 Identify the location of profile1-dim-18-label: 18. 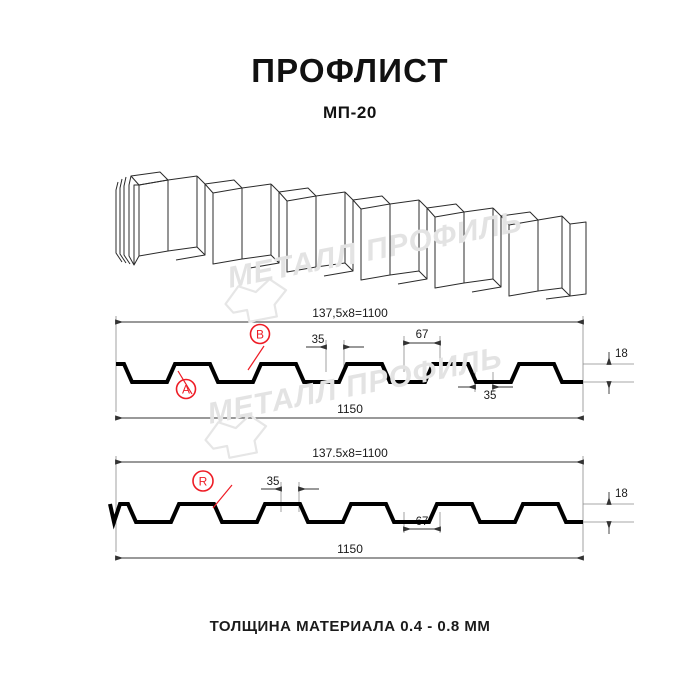
(621, 354).